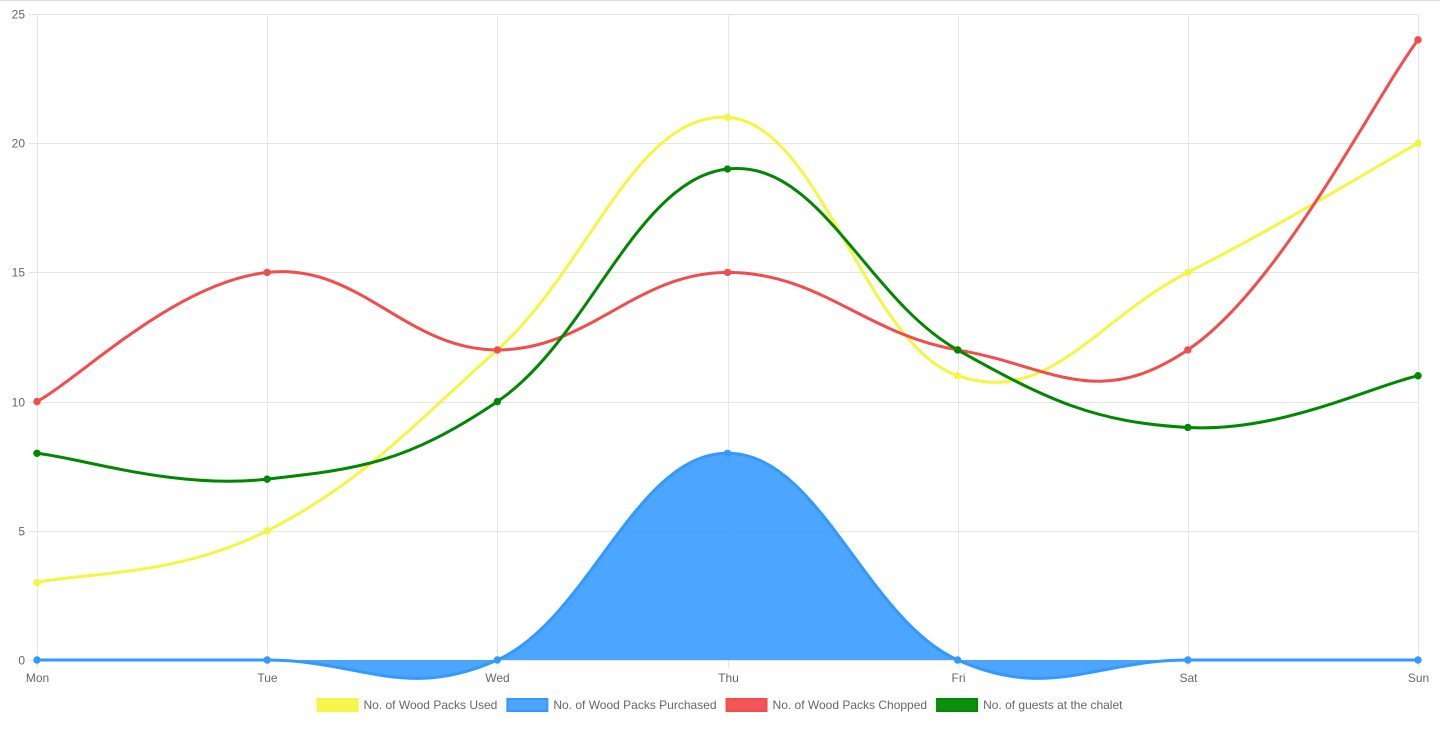  Describe the element at coordinates (1418, 678) in the screenshot. I see `x-tick-label: Sun` at that location.